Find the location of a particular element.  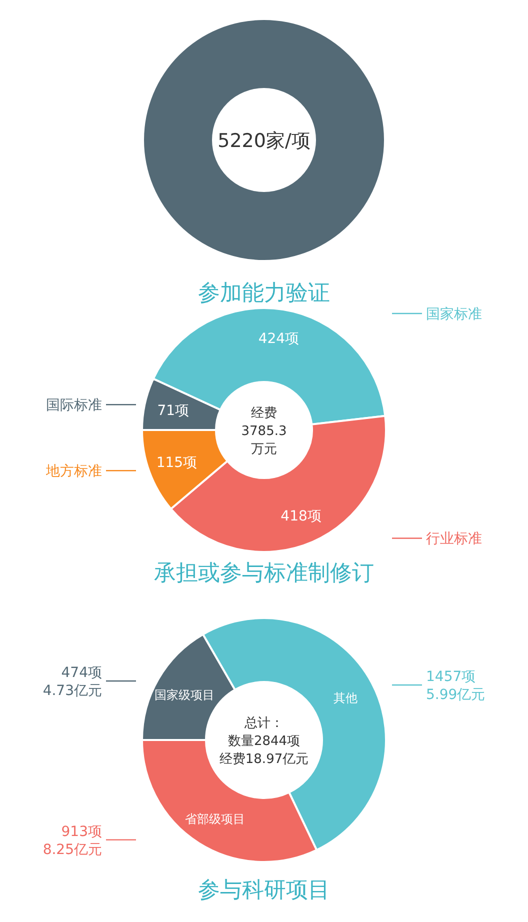

text: 承担或参与标准制修订 is located at coordinates (264, 573).